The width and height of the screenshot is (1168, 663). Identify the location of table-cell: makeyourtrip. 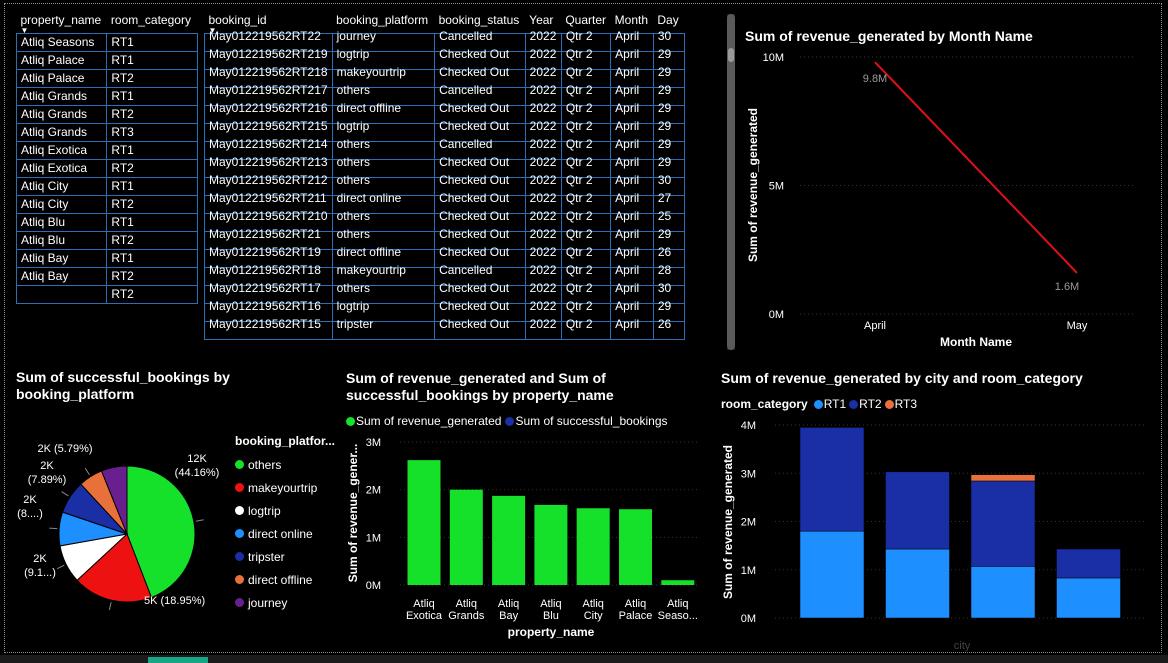
(383, 270).